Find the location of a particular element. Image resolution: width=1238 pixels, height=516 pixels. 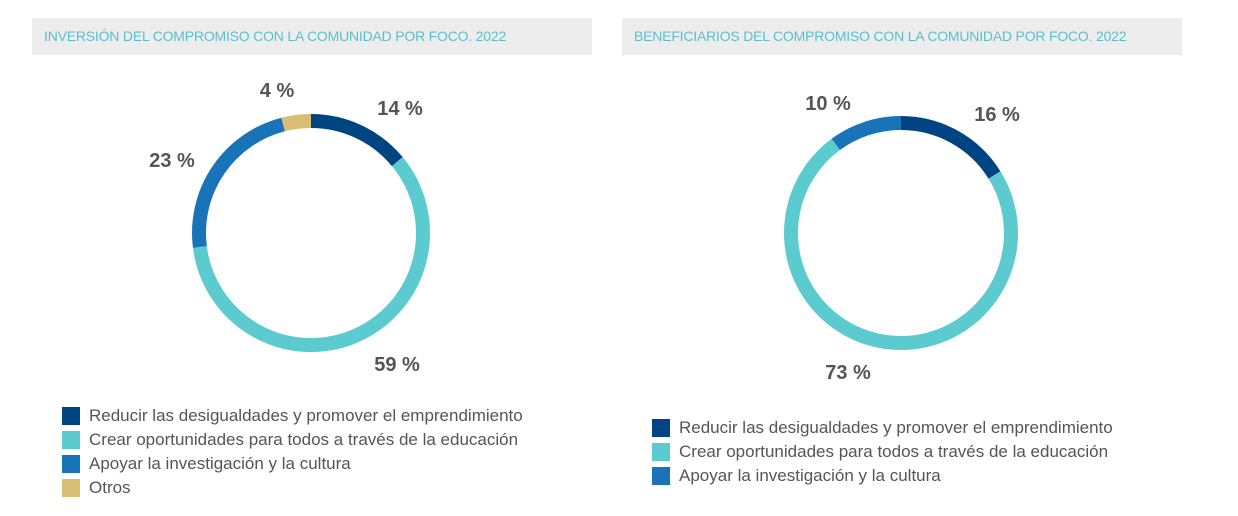

donut-chart-inversion: 14 % 59 % 23 % 4 % is located at coordinates (289, 228).